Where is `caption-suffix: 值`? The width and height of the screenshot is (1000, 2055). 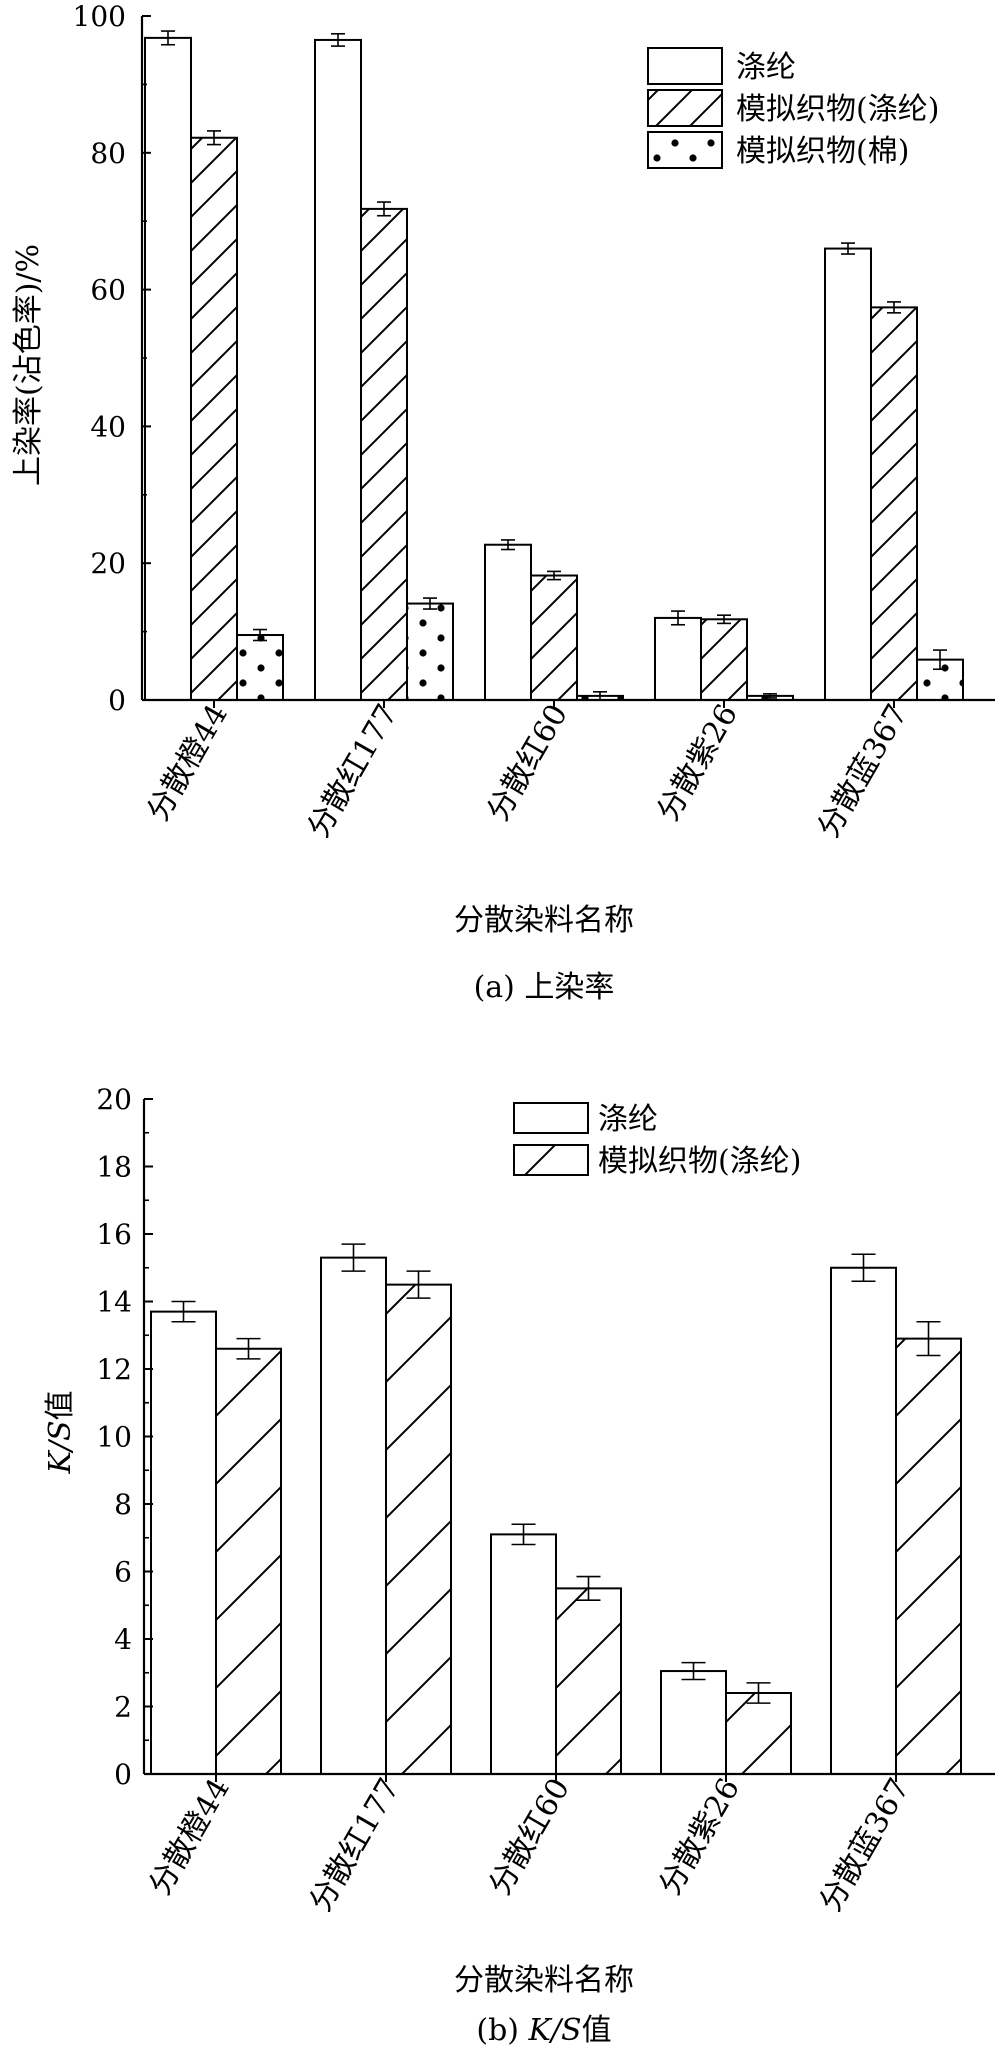 caption-suffix: 值 is located at coordinates (597, 2030).